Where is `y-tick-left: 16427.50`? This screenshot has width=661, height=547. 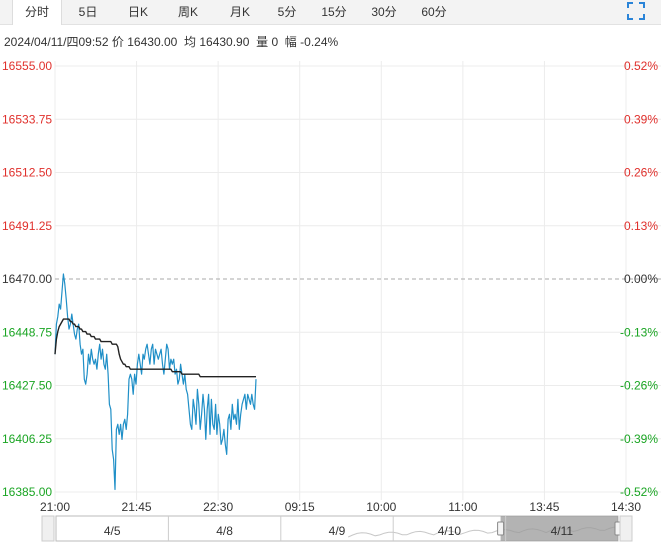
y-tick-left: 16427.50 is located at coordinates (27, 386).